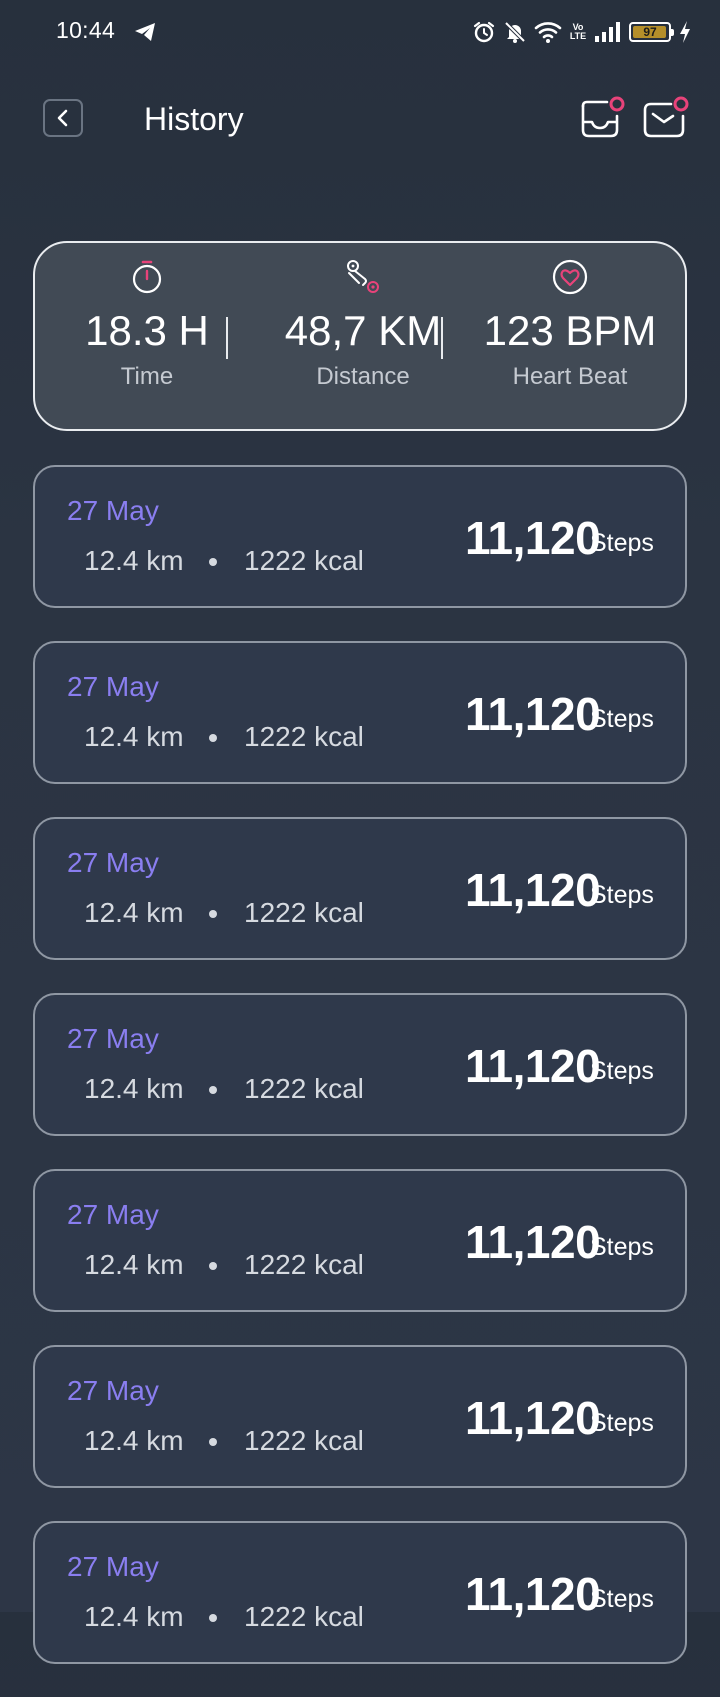 The height and width of the screenshot is (1697, 720). What do you see at coordinates (617, 104) in the screenshot?
I see `inbox-notification-dot` at bounding box center [617, 104].